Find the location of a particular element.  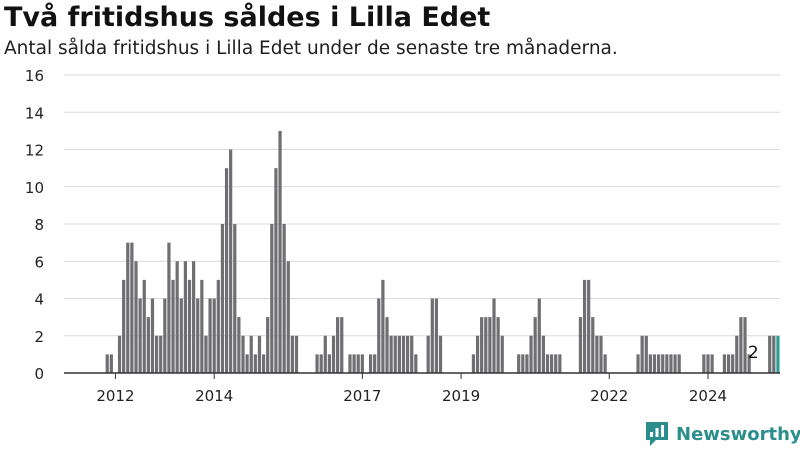

y-tick-label: 16 is located at coordinates (34, 76).